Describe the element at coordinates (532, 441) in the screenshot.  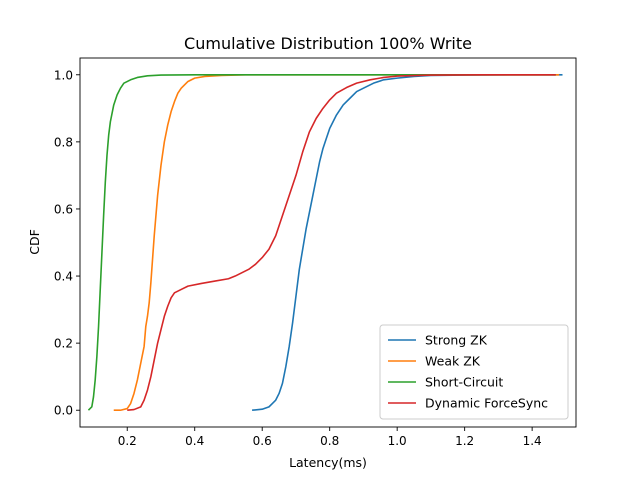
I see `x-tick-label: 1.4` at that location.